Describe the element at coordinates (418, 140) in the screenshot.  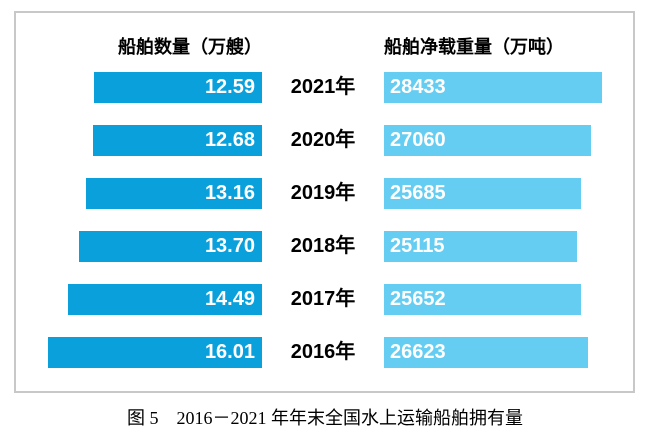
I see `right-bar-value: 27060` at that location.